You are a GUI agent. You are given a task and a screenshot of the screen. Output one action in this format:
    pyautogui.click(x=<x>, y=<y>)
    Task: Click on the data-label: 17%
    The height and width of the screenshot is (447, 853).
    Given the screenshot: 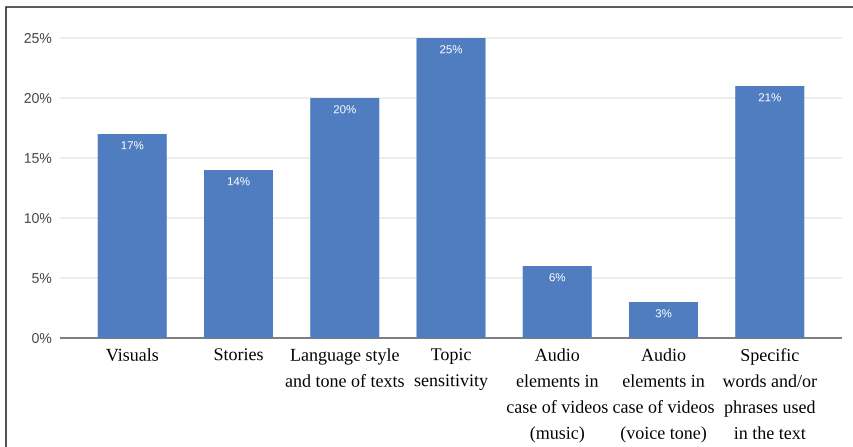 What is the action you would take?
    pyautogui.click(x=133, y=145)
    